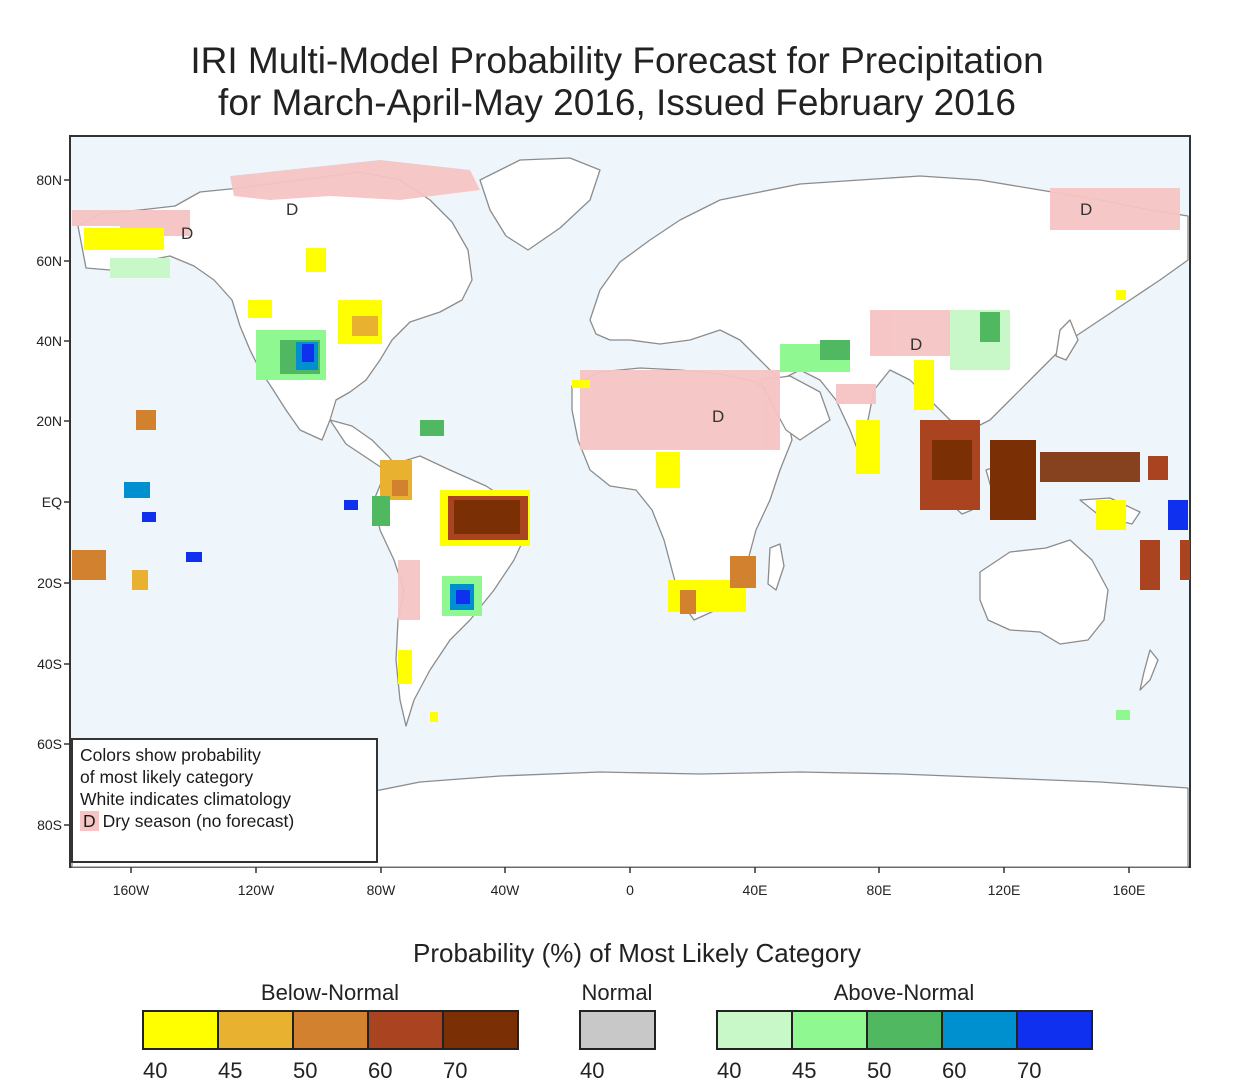 Image resolution: width=1234 pixels, height=1085 pixels. I want to click on legend-line-4: D Dry season (no forecast), so click(228, 821).